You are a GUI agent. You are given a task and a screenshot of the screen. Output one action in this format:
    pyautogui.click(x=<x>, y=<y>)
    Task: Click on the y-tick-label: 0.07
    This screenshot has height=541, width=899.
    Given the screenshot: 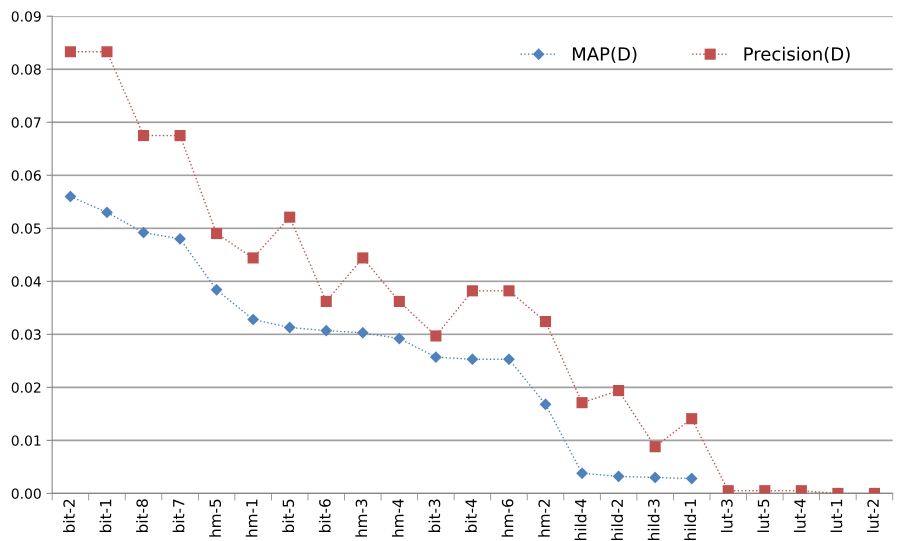 What is the action you would take?
    pyautogui.click(x=26, y=122)
    